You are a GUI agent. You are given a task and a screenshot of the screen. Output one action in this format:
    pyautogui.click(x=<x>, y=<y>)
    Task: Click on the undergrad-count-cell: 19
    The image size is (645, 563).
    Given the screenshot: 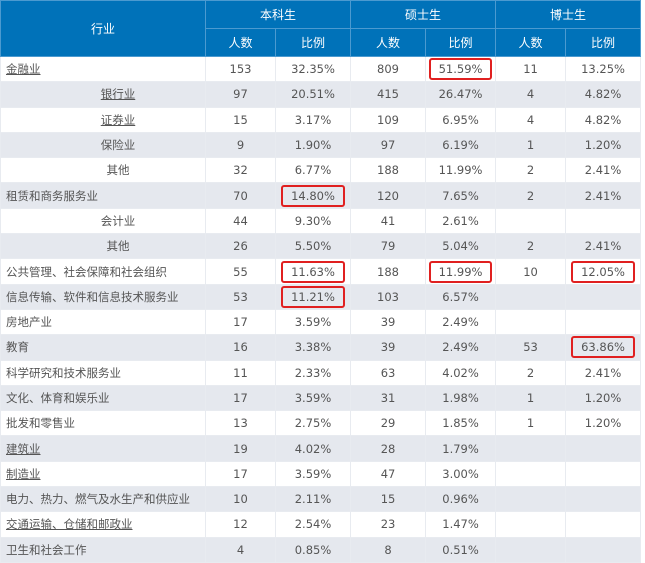 What is the action you would take?
    pyautogui.click(x=240, y=448)
    